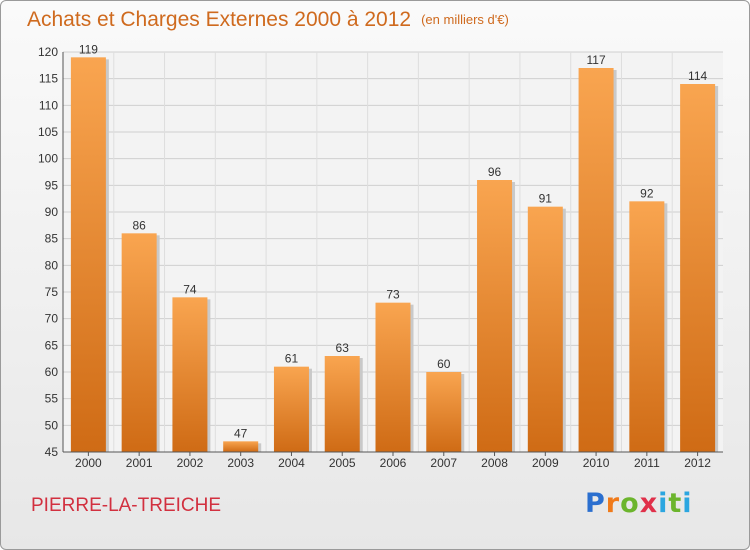 Image resolution: width=750 pixels, height=550 pixels. Describe the element at coordinates (393, 463) in the screenshot. I see `x-tick-label: 2006` at that location.